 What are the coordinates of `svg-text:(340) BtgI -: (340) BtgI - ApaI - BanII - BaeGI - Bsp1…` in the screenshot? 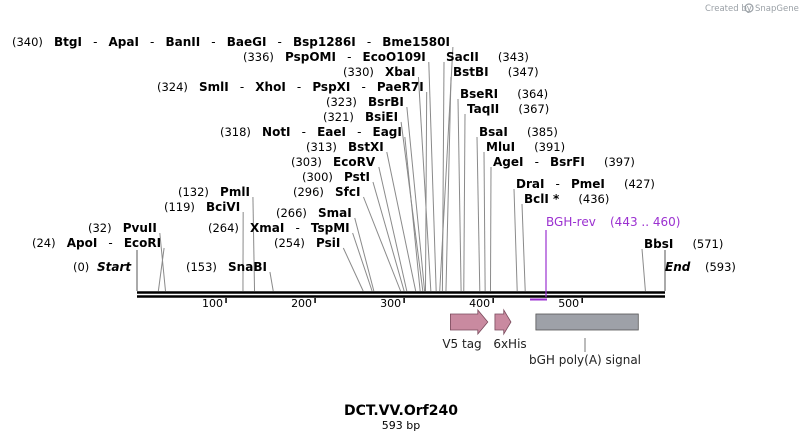 It's located at (231, 40).